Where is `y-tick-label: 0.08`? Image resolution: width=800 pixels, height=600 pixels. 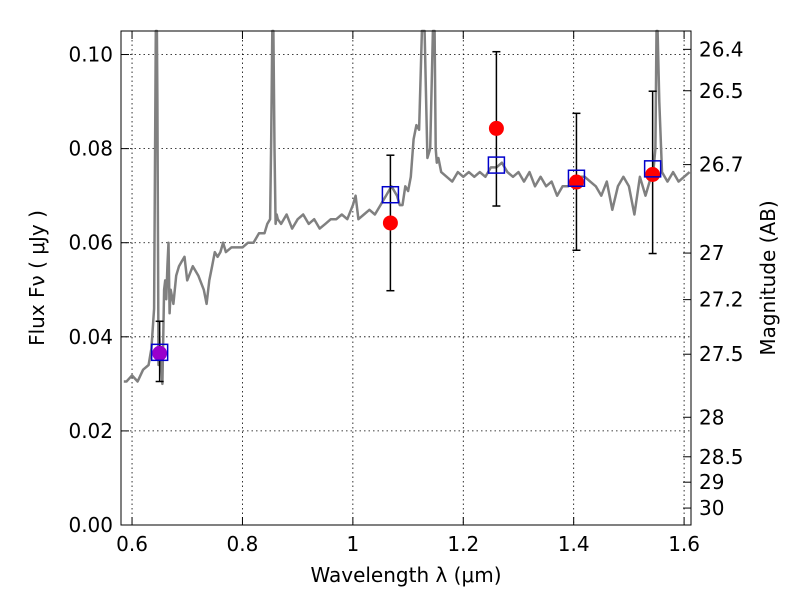
y-tick-label: 0.08 is located at coordinates (90, 149).